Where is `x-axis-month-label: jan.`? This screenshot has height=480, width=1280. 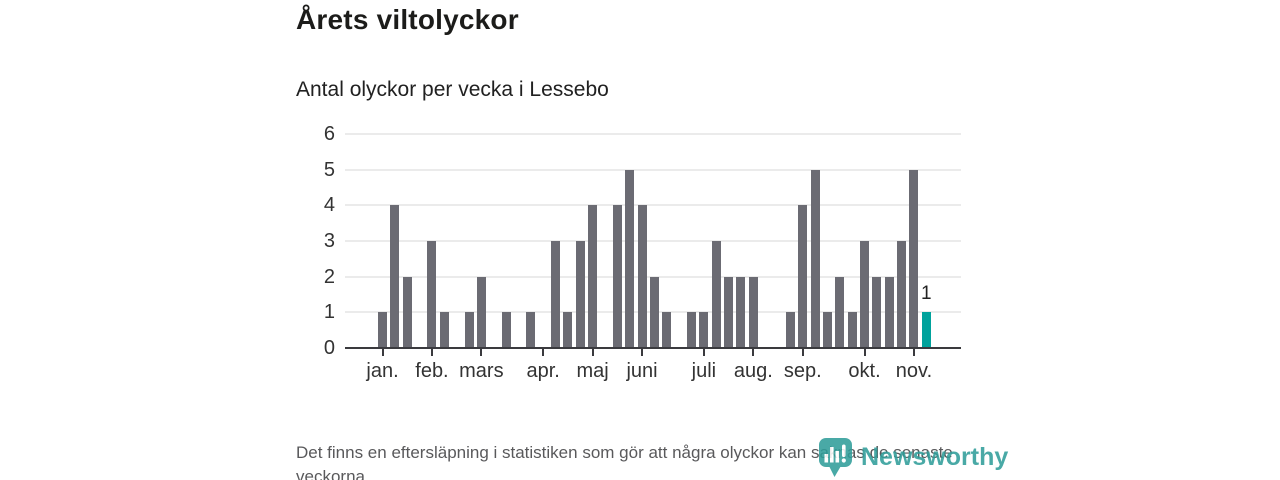 x-axis-month-label: jan. is located at coordinates (382, 371).